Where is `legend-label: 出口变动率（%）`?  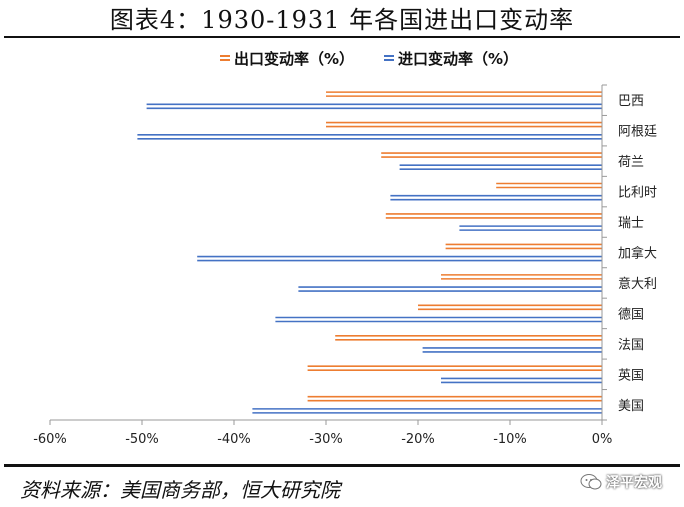 legend-label: 出口变动率（%） is located at coordinates (294, 59).